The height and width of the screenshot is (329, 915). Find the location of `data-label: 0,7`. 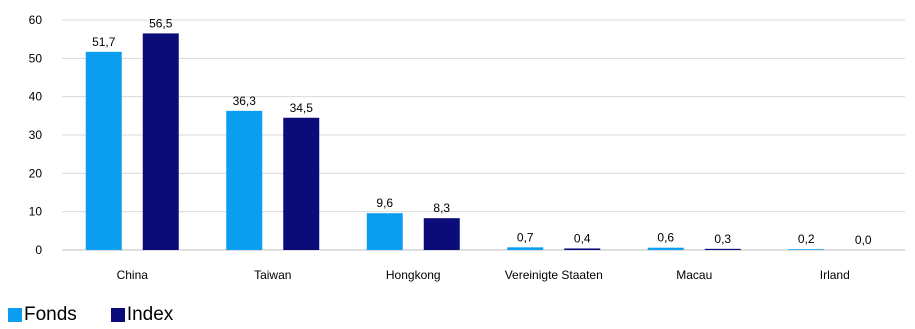

data-label: 0,7 is located at coordinates (525, 237).